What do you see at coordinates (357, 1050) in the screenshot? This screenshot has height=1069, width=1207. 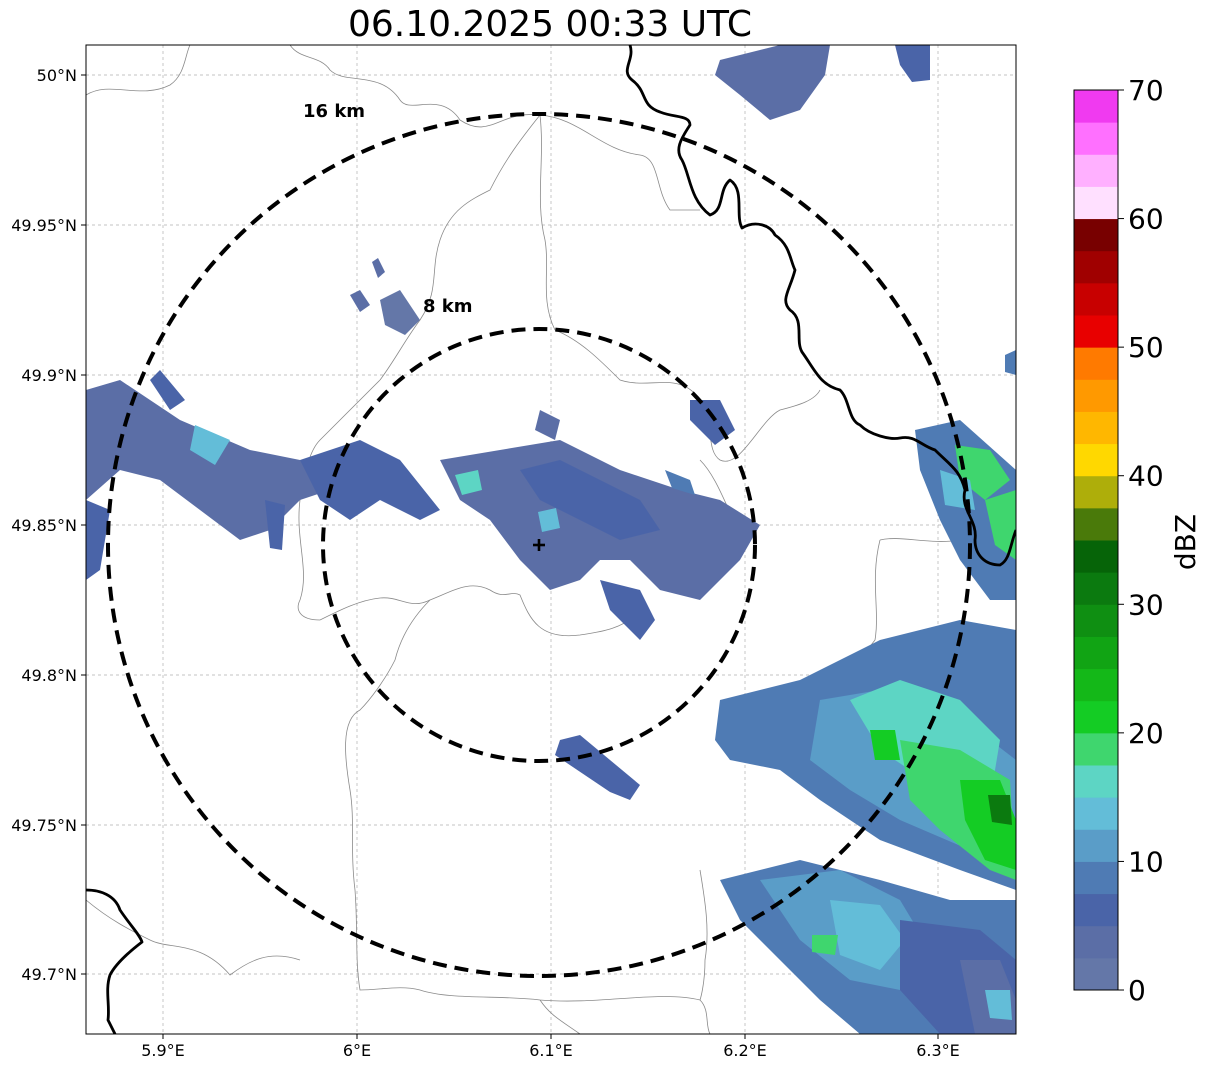 I see `x-tick-label: 6°E` at bounding box center [357, 1050].